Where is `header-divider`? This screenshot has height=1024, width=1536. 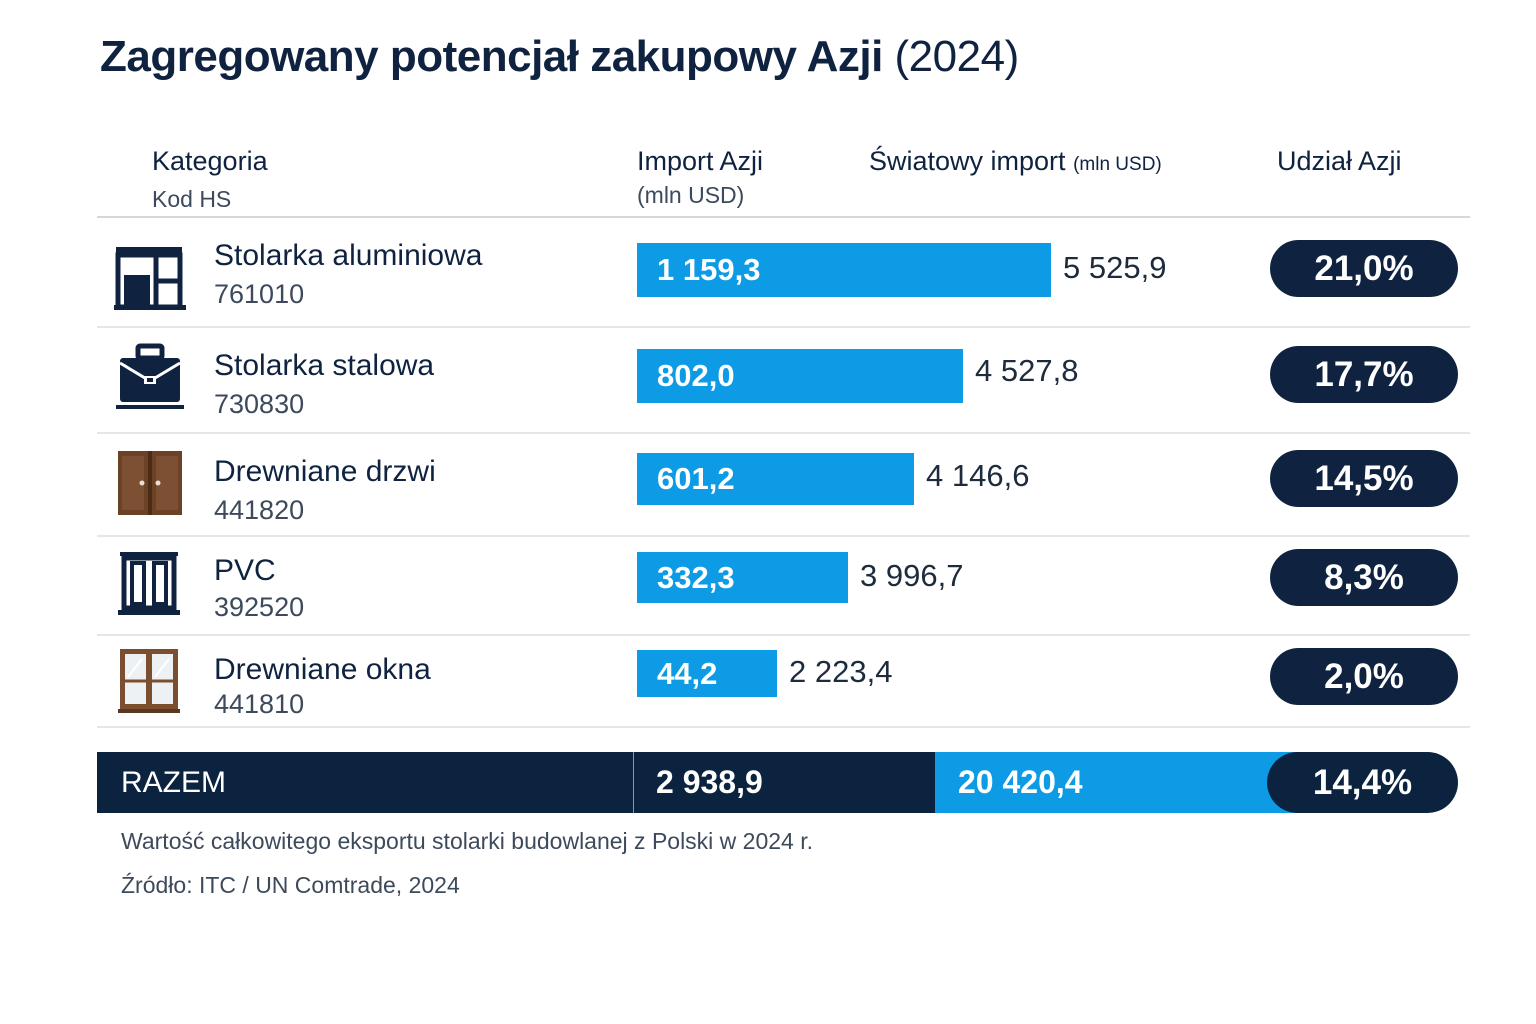
header-divider is located at coordinates (783, 217).